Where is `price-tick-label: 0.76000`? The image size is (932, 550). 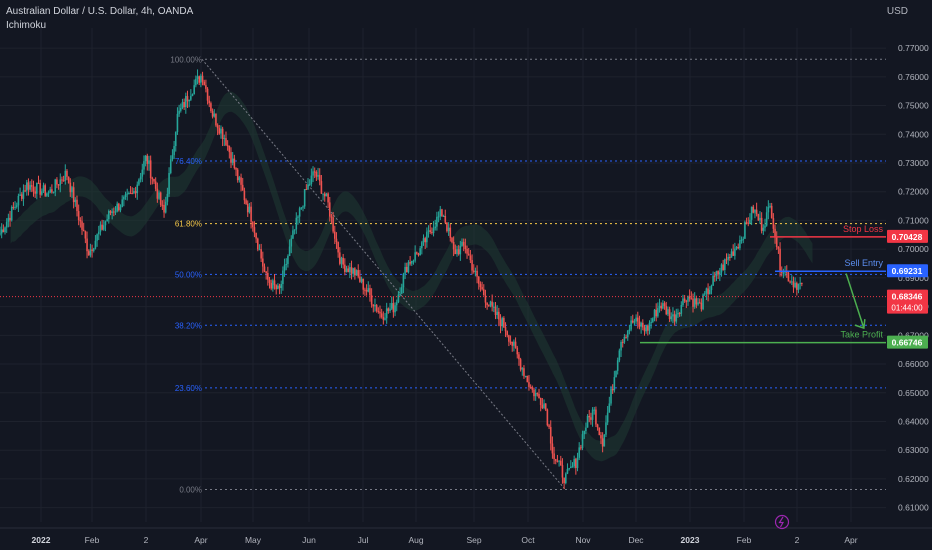 price-tick-label: 0.76000 is located at coordinates (913, 77).